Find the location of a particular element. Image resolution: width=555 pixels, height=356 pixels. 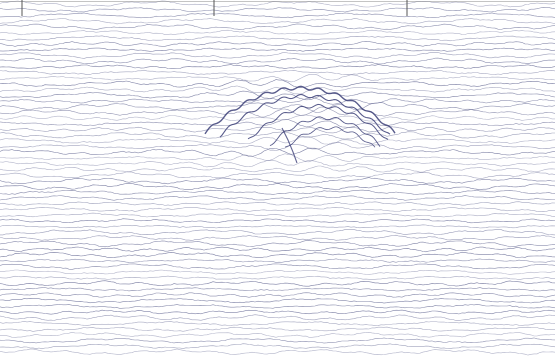

reflector-tail is located at coordinates (289, 145).